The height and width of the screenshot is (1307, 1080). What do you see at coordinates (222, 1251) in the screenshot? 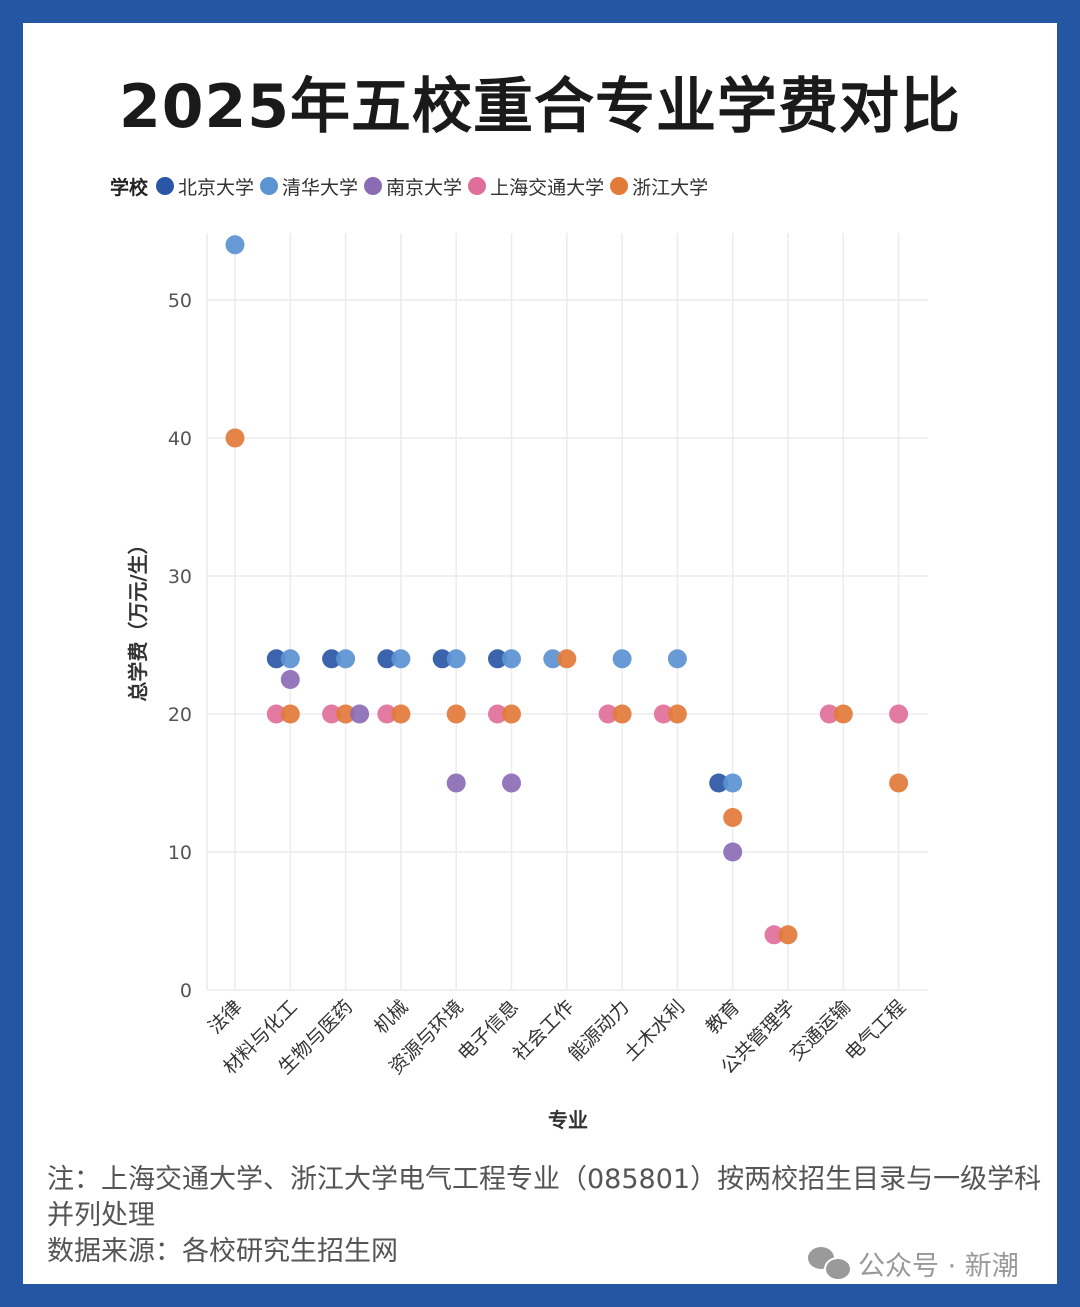
I see `data-source: 数据来源：各校研究生招生网` at bounding box center [222, 1251].